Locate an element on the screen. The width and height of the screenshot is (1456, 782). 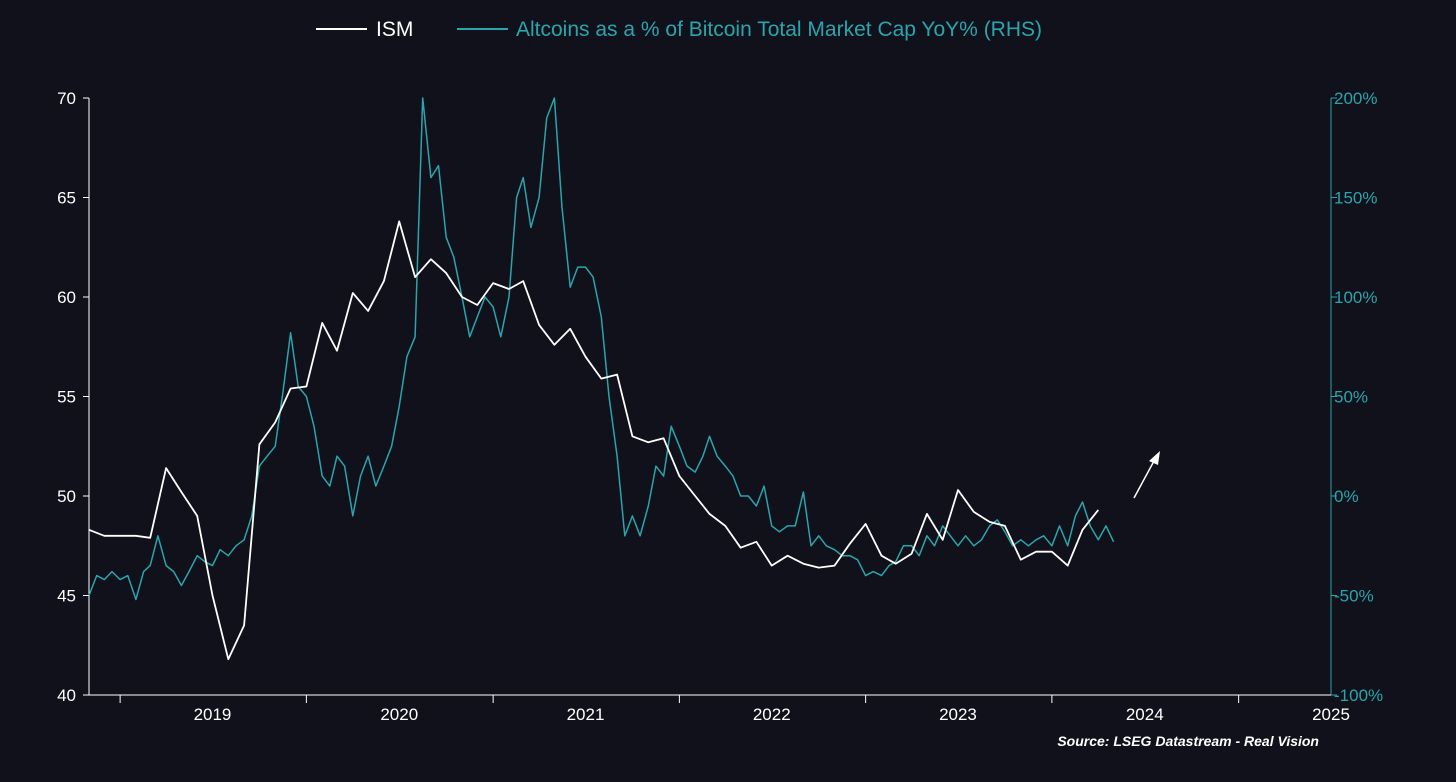
y-right-tick-label: 0% is located at coordinates (1346, 496).